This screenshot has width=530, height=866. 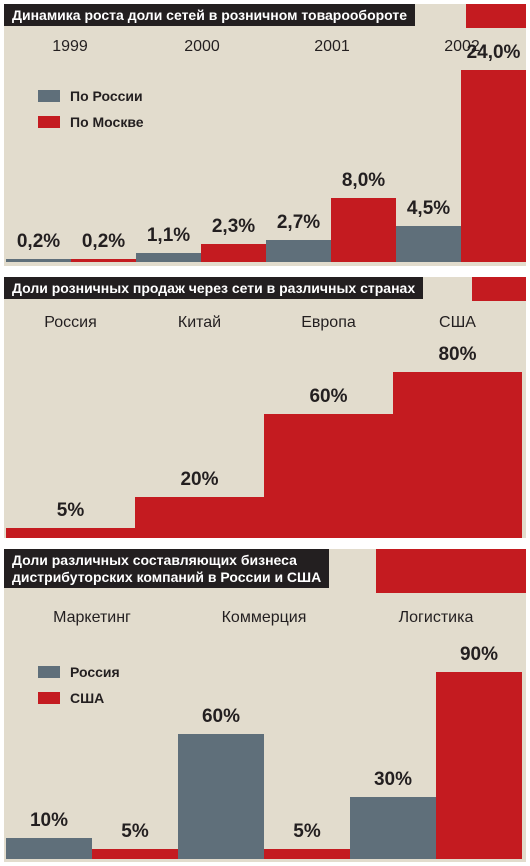 What do you see at coordinates (49, 698) in the screenshot?
I see `legend-swatch-usa` at bounding box center [49, 698].